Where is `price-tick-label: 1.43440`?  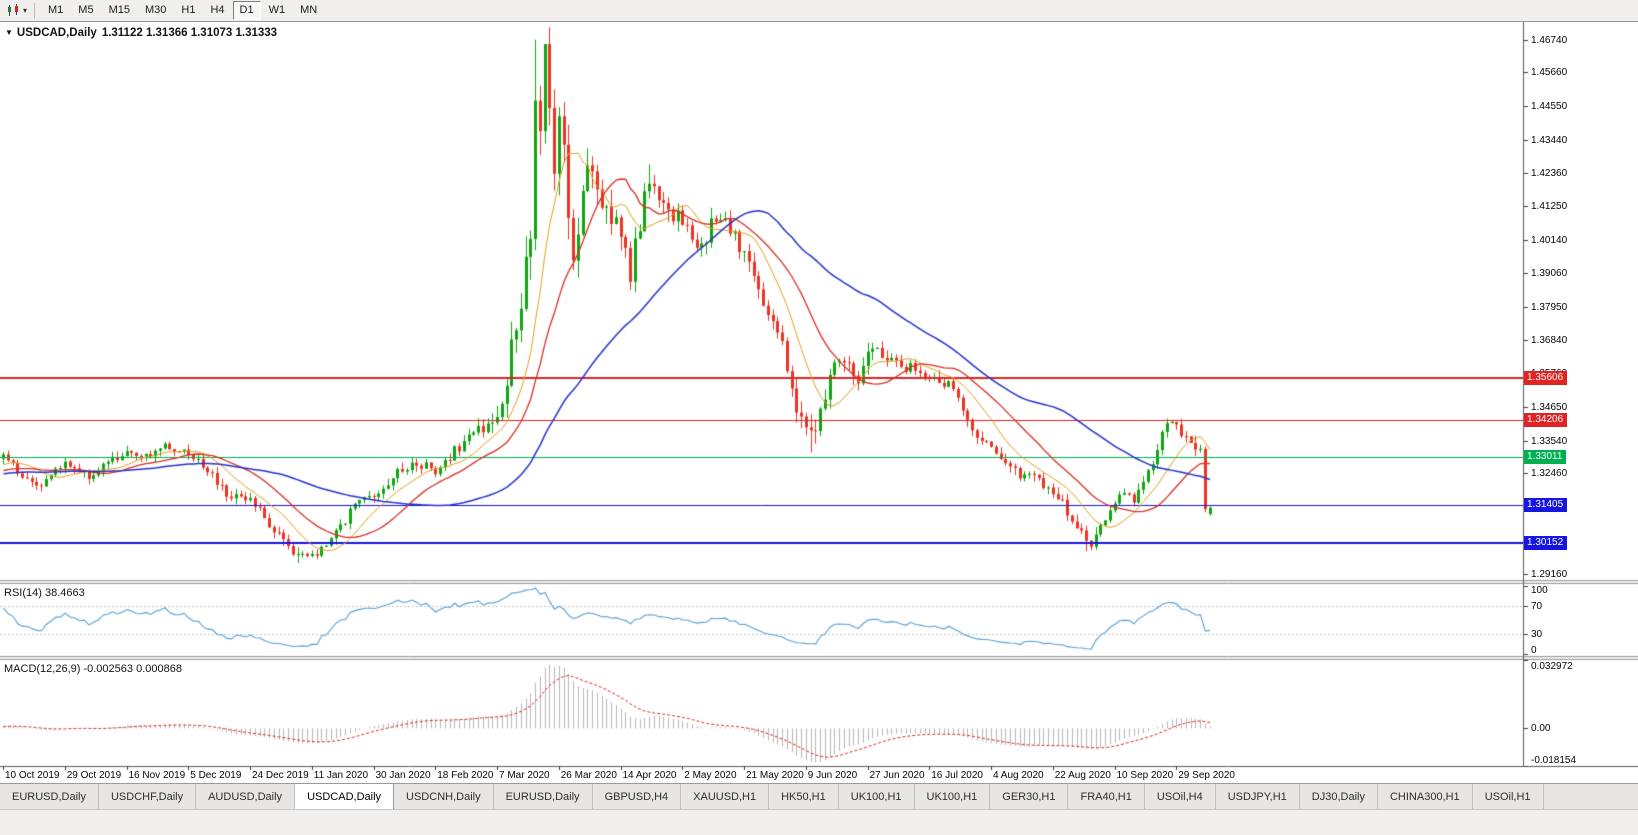
price-tick-label: 1.43440 is located at coordinates (1549, 140).